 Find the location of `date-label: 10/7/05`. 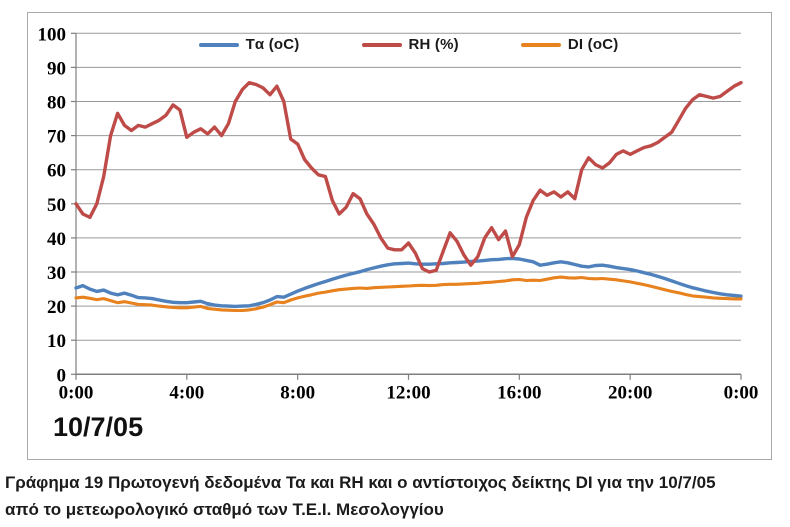

date-label: 10/7/05 is located at coordinates (98, 427).